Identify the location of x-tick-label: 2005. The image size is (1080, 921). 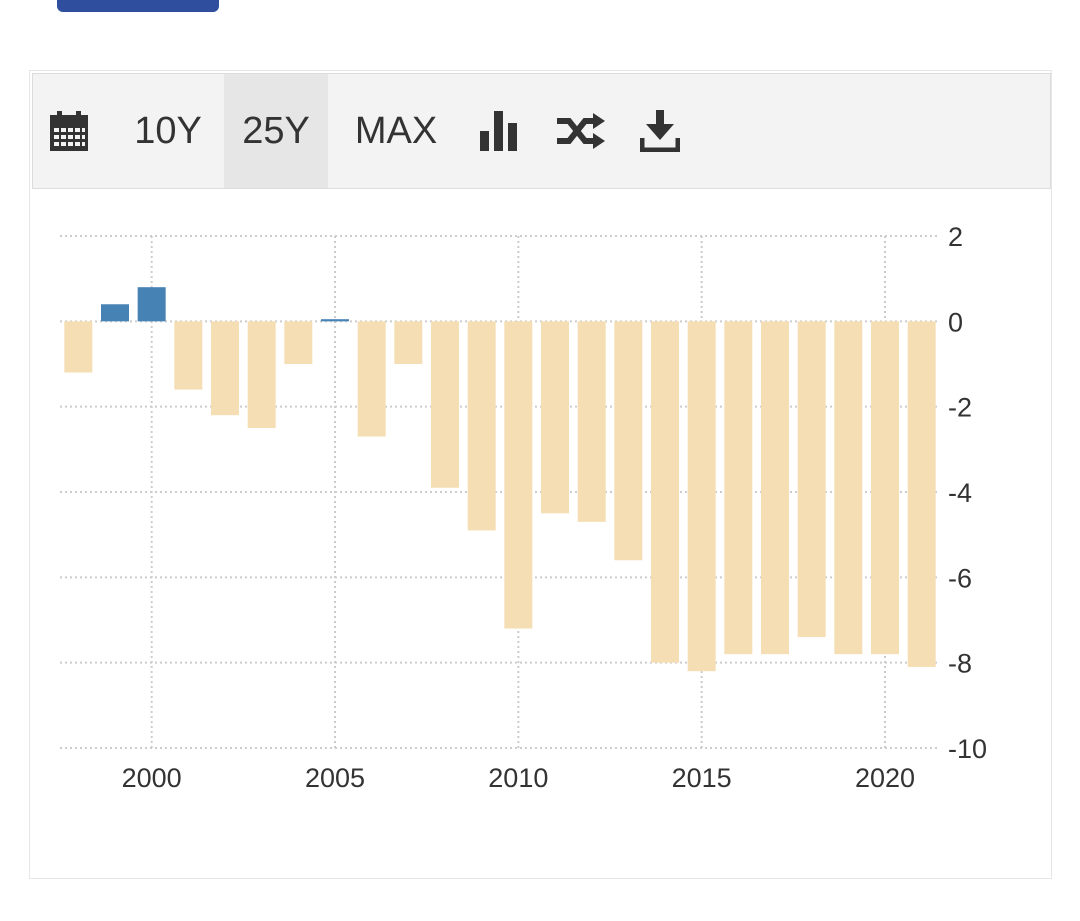
(335, 778).